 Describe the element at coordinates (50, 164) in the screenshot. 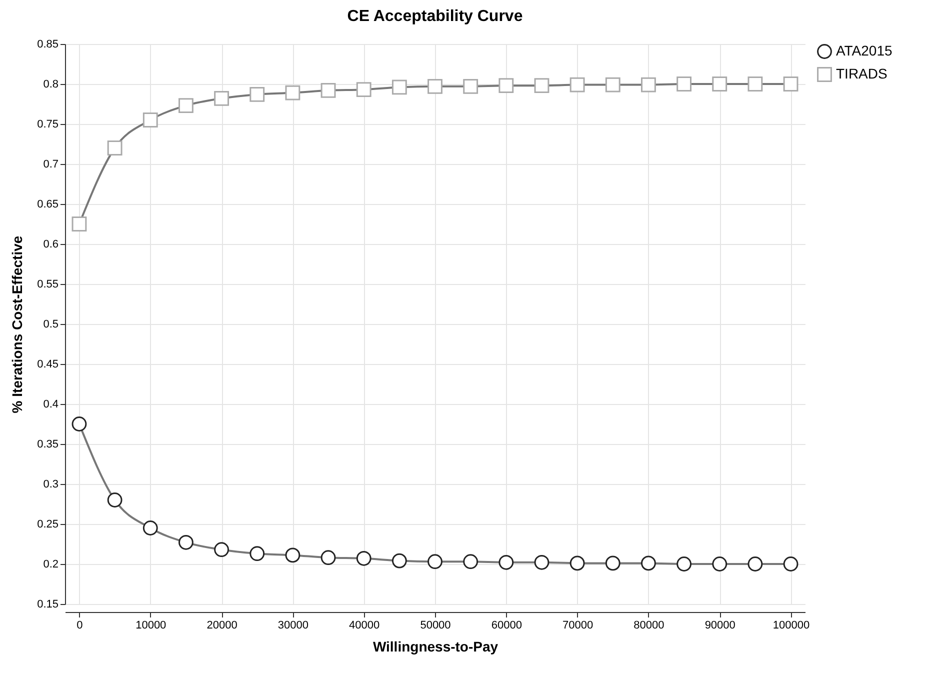

I see `y-tick-label: 0.7` at that location.